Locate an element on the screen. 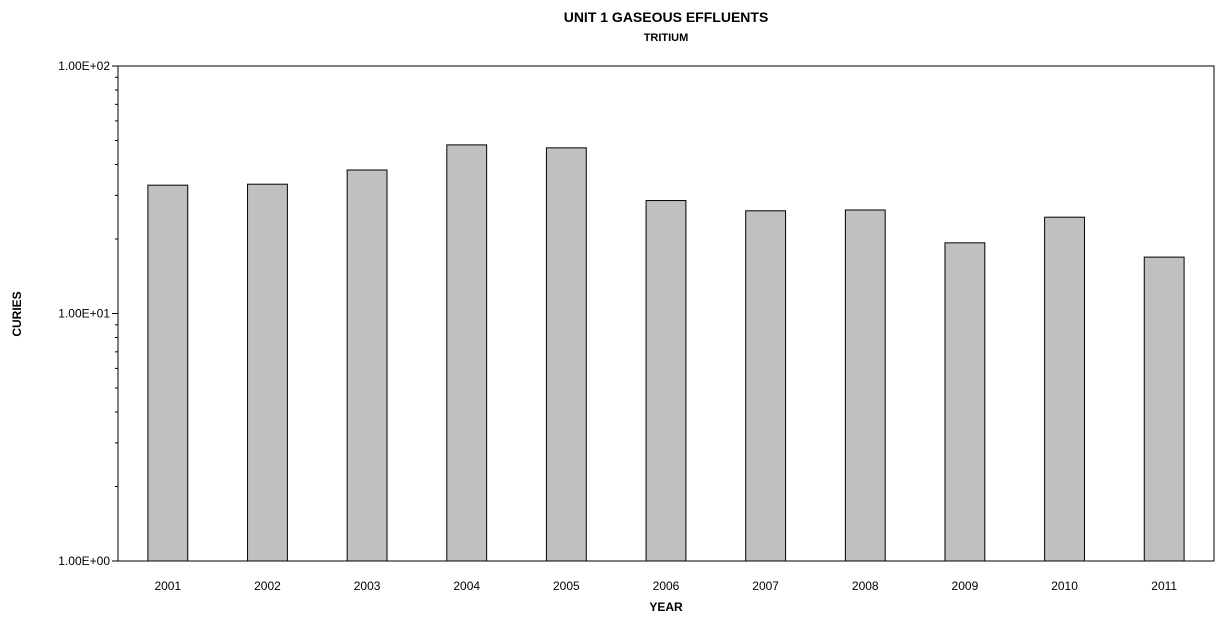 The height and width of the screenshot is (627, 1221). bar-2006 is located at coordinates (666, 381).